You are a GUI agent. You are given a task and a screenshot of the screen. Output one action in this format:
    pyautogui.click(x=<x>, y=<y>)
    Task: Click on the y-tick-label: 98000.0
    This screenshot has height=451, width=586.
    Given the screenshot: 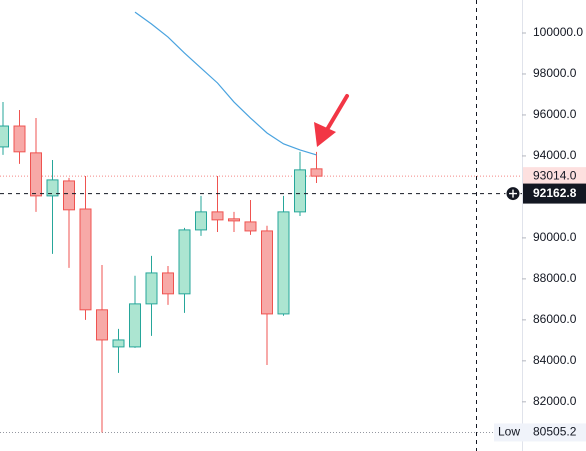 What is the action you would take?
    pyautogui.click(x=555, y=73)
    